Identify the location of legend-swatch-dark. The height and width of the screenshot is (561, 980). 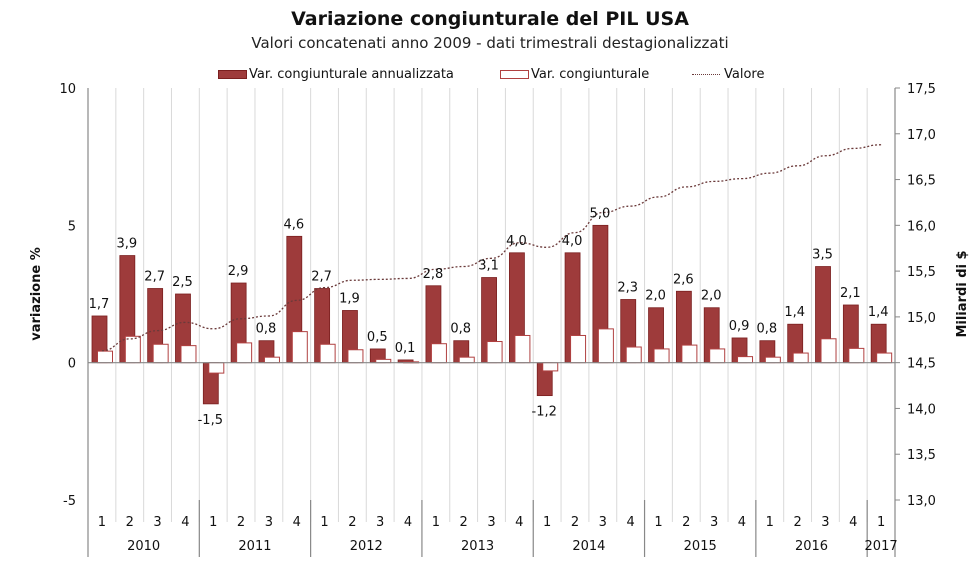
(232, 74).